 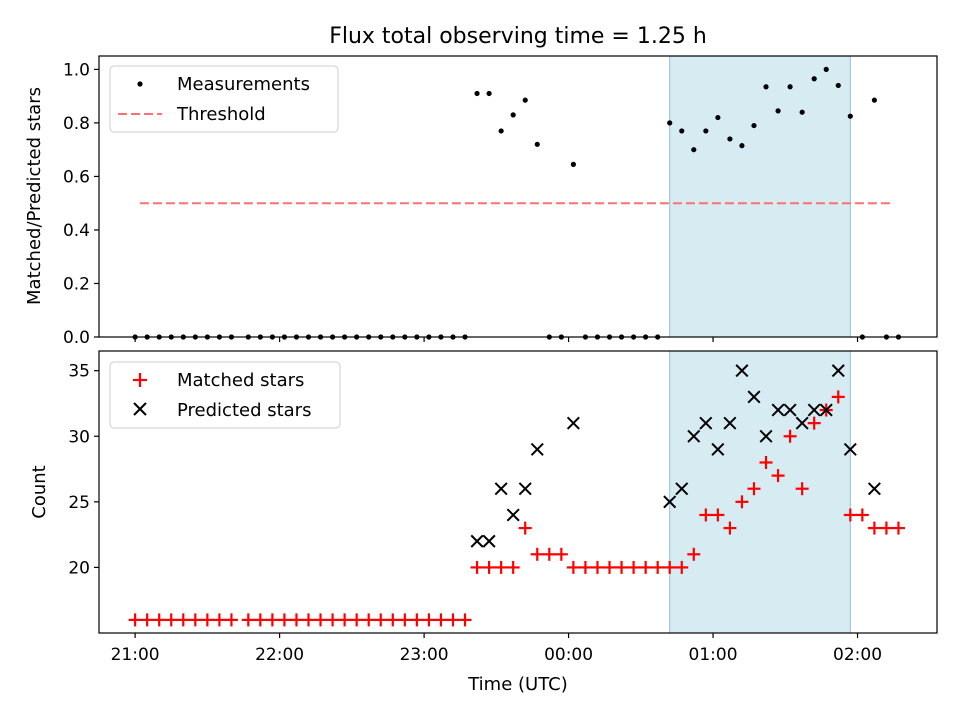 What do you see at coordinates (34, 196) in the screenshot?
I see `top-y-axis-label: Matched/Predicted stars` at bounding box center [34, 196].